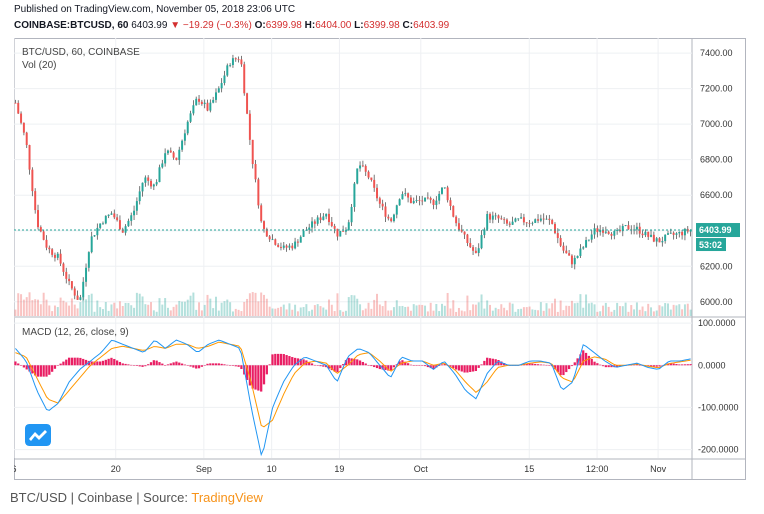 The height and width of the screenshot is (514, 764). What do you see at coordinates (227, 497) in the screenshot?
I see `footer-source-link: TradingView` at bounding box center [227, 497].